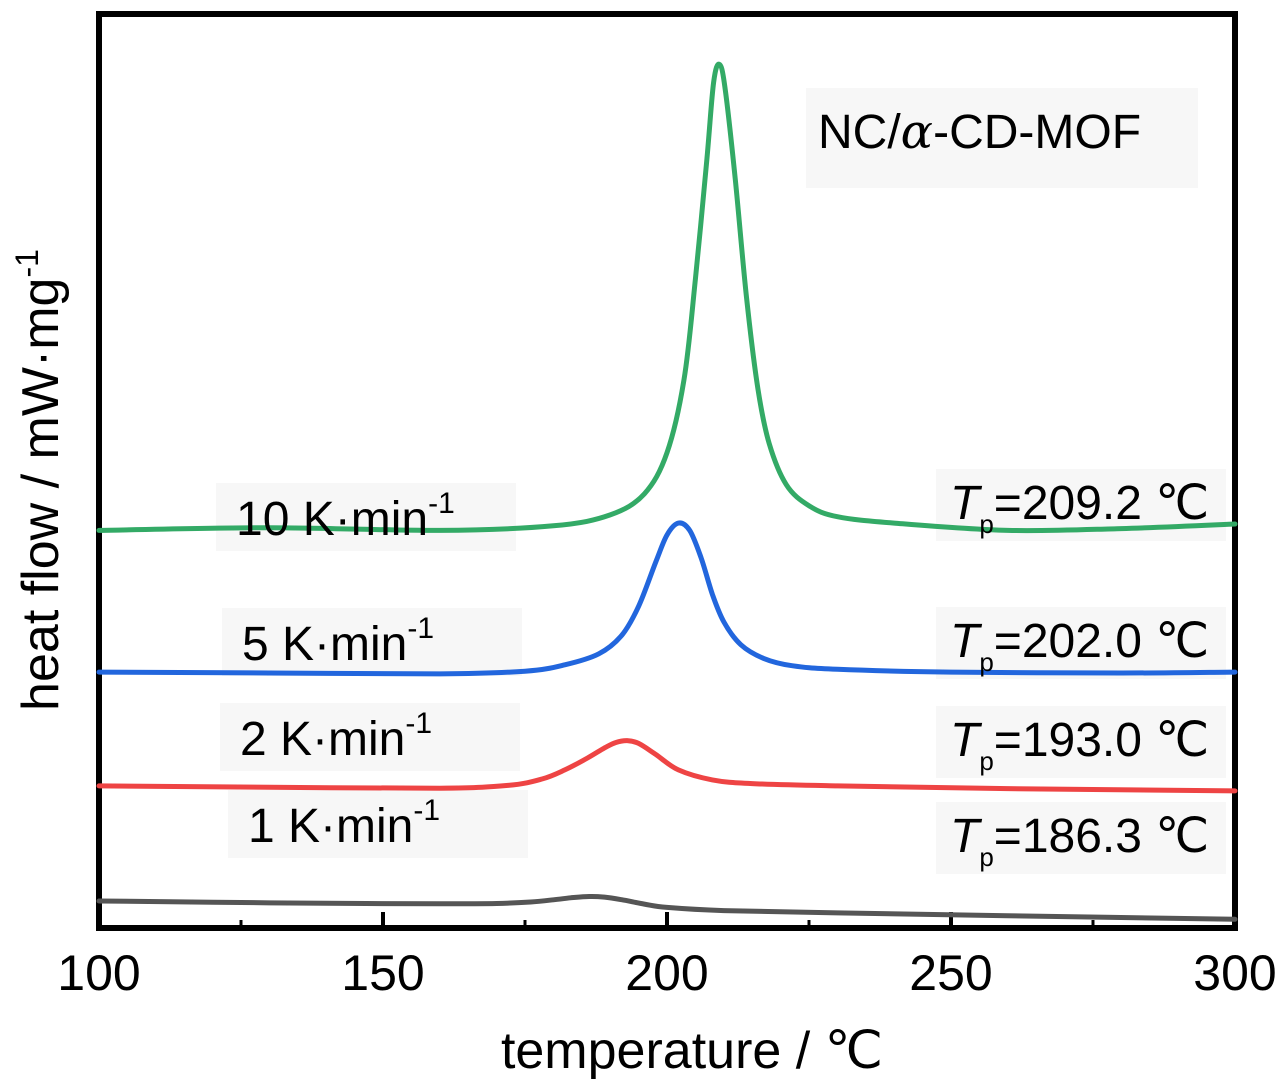 This screenshot has width=1275, height=1082. Describe the element at coordinates (98, 973) in the screenshot. I see `x-tick-label: 100` at that location.